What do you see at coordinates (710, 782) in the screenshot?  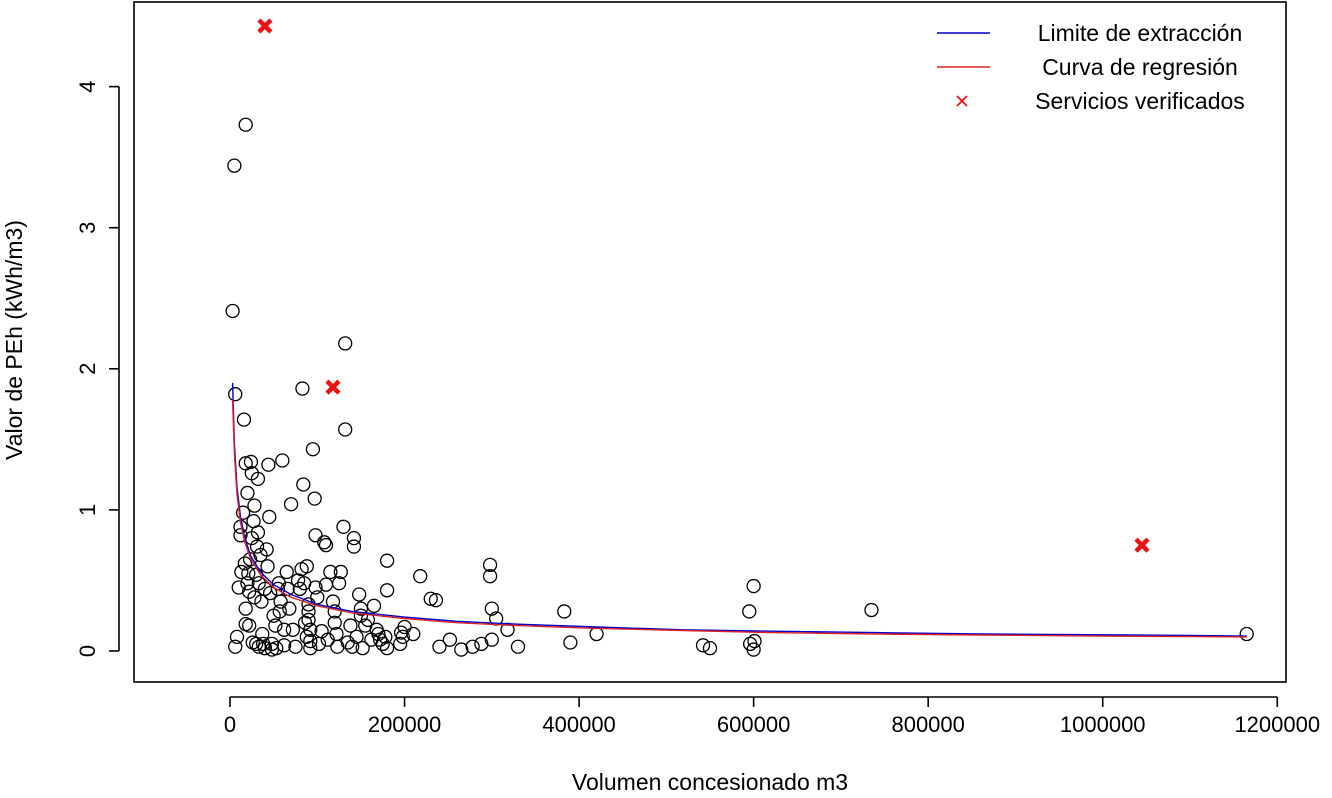 I see `x-axis-title: Volumen concesionado m3` at bounding box center [710, 782].